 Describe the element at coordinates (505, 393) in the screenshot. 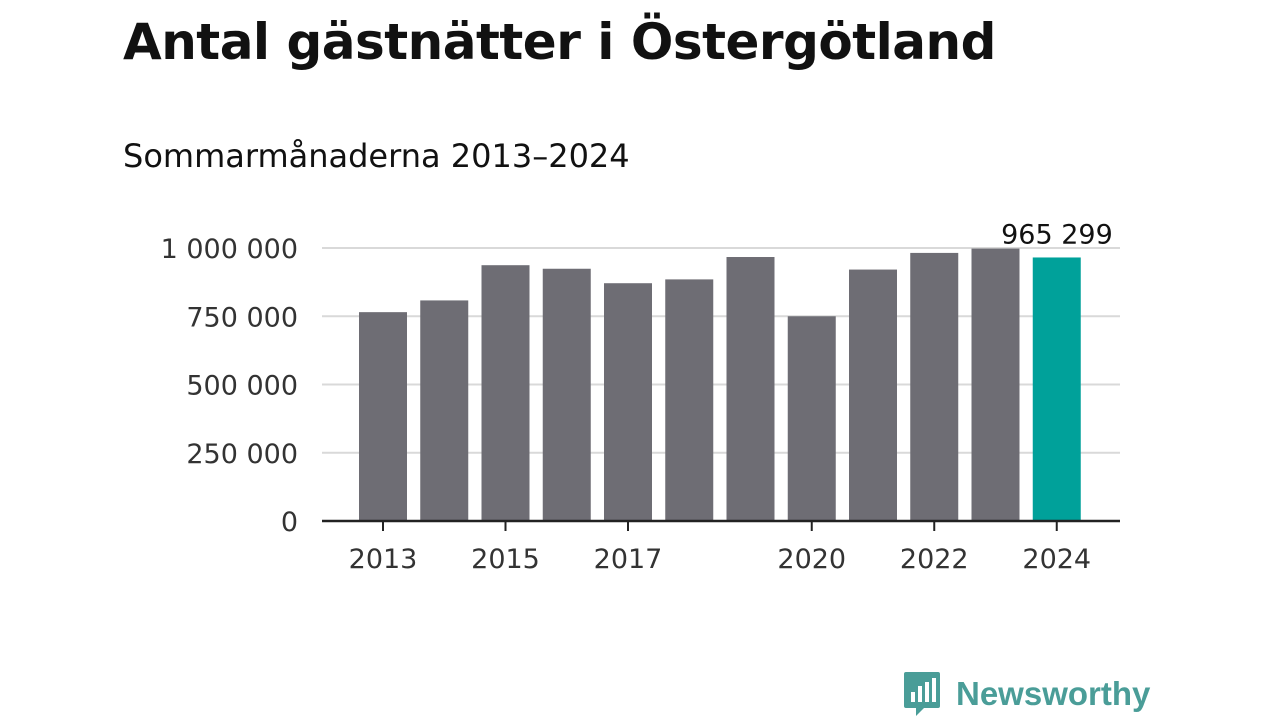

I see `bar-2015` at that location.